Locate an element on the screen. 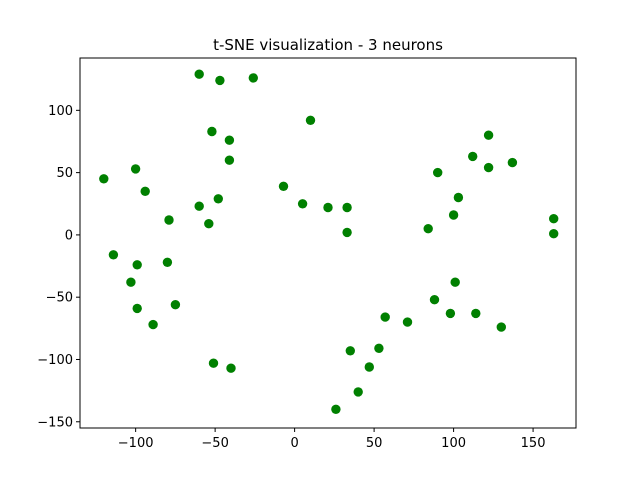  y-tick-label: 100 is located at coordinates (60, 111).